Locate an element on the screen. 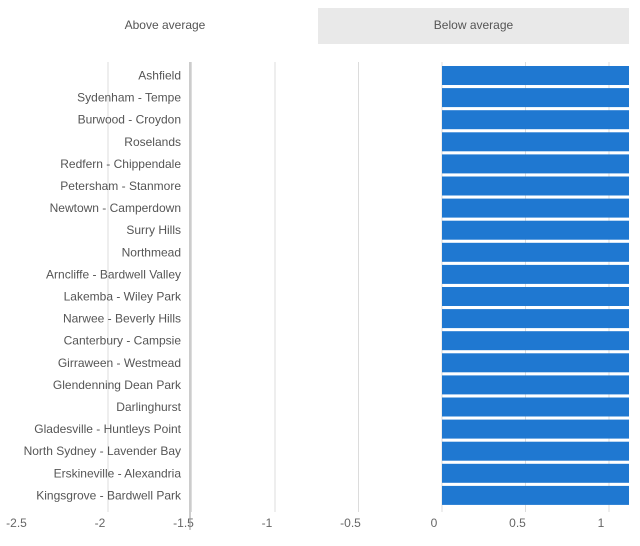 The image size is (640, 546). category-label: Northmead is located at coordinates (151, 252).